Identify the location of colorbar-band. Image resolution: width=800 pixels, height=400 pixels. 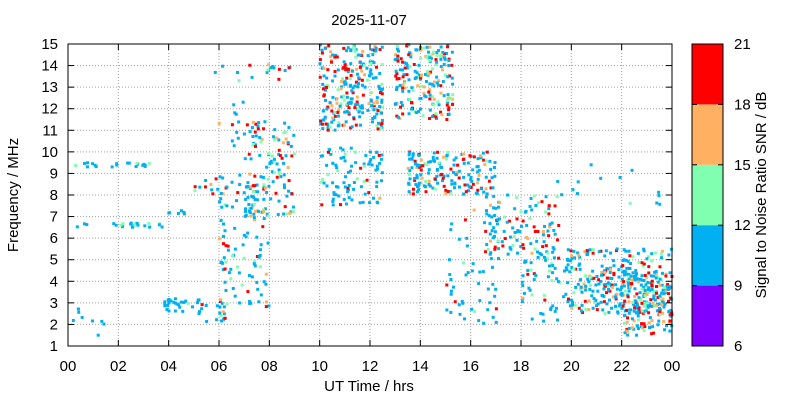
(707, 195).